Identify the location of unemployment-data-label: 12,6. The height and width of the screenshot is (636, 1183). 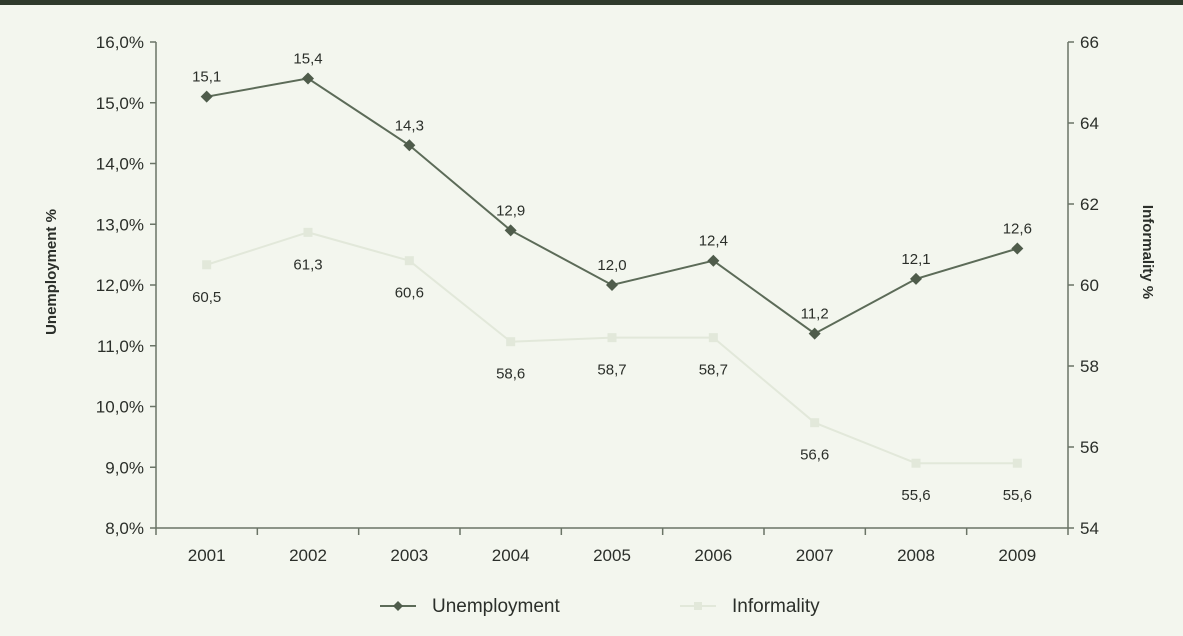
(1017, 229).